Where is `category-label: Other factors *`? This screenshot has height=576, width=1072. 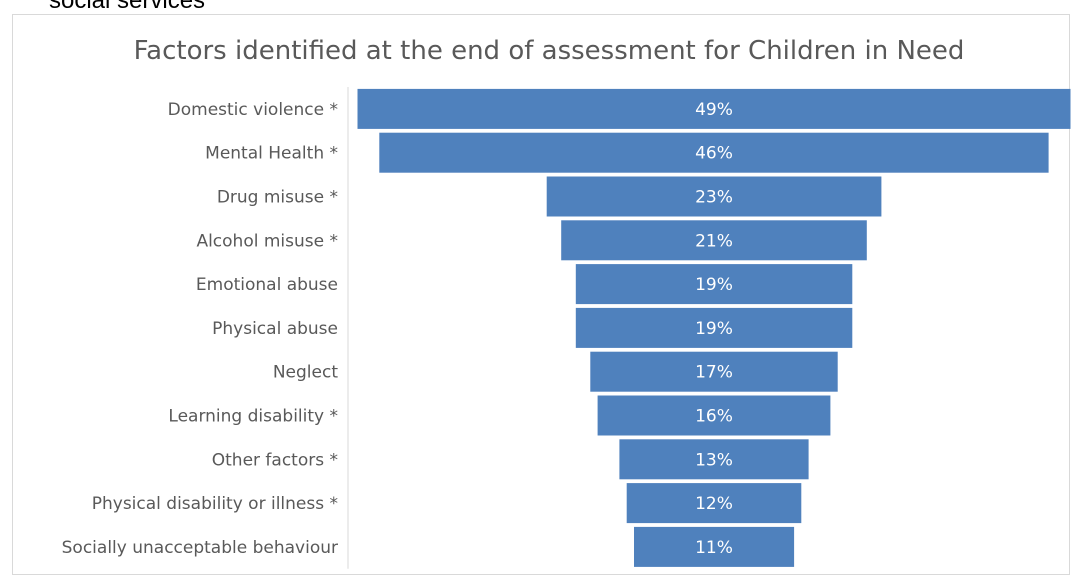
category-label: Other factors * is located at coordinates (275, 460).